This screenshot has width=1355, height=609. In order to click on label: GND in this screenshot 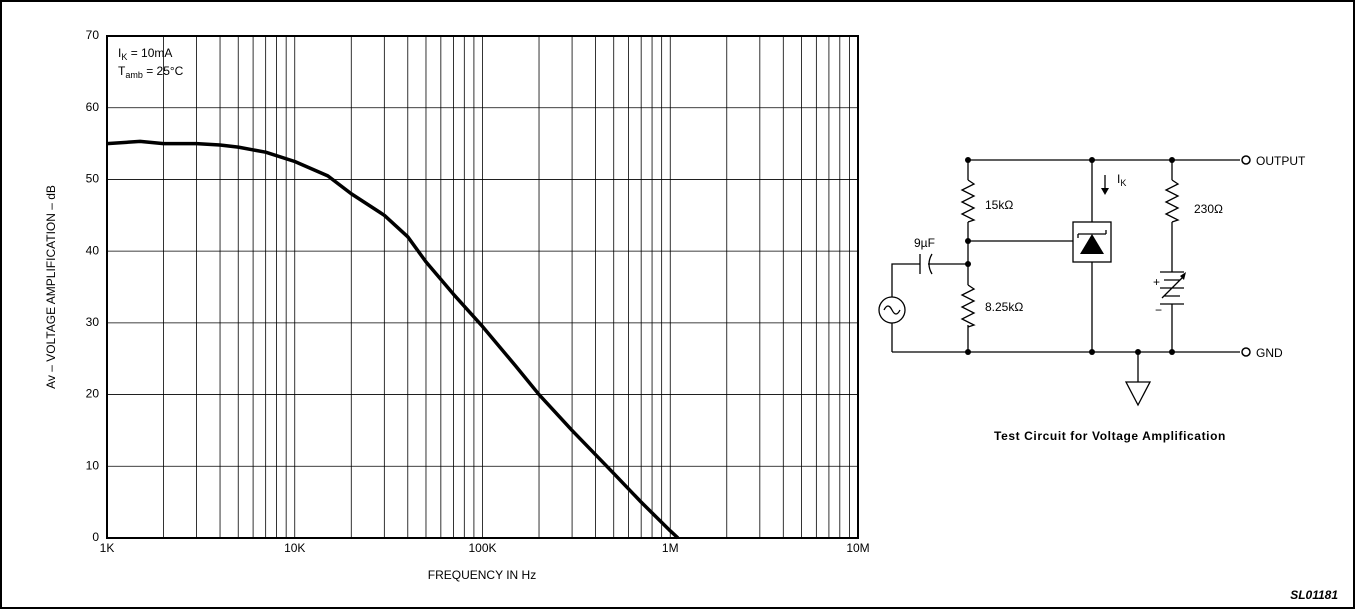, I will do `click(1269, 353)`.